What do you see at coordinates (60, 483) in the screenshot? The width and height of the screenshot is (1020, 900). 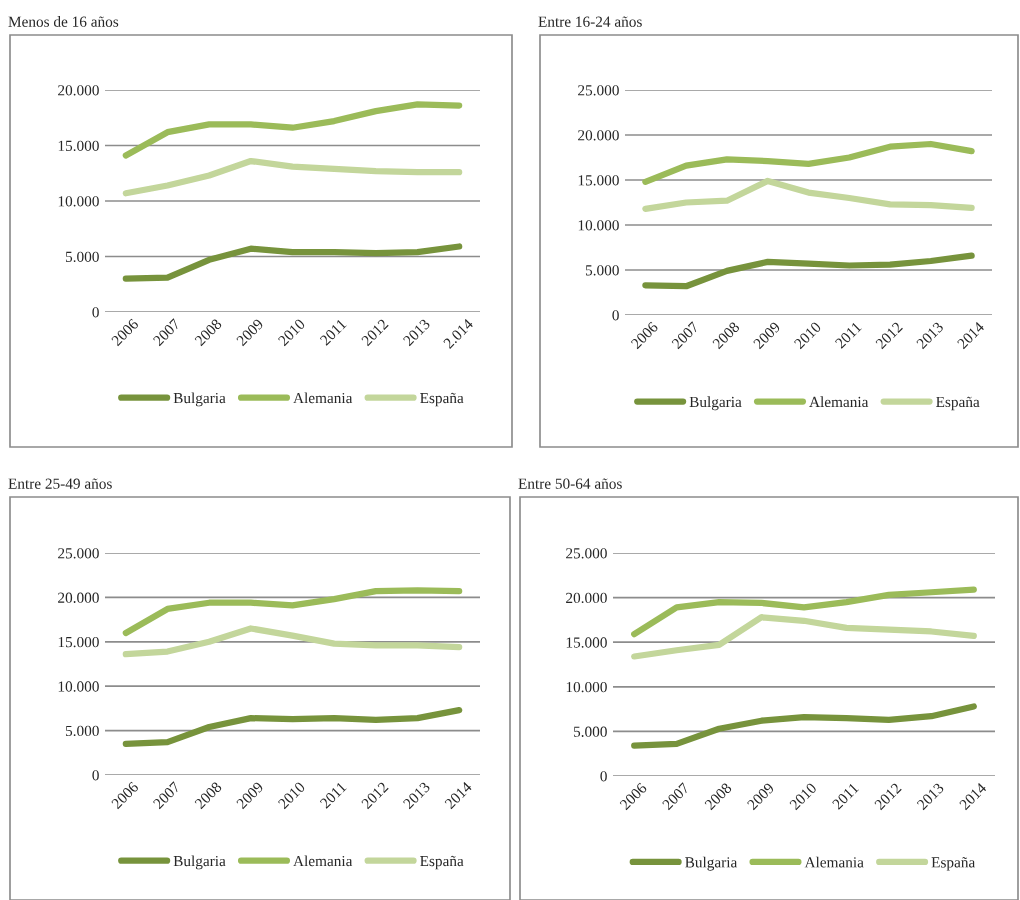 I see `chart-title: Entre 25-49 años` at bounding box center [60, 483].